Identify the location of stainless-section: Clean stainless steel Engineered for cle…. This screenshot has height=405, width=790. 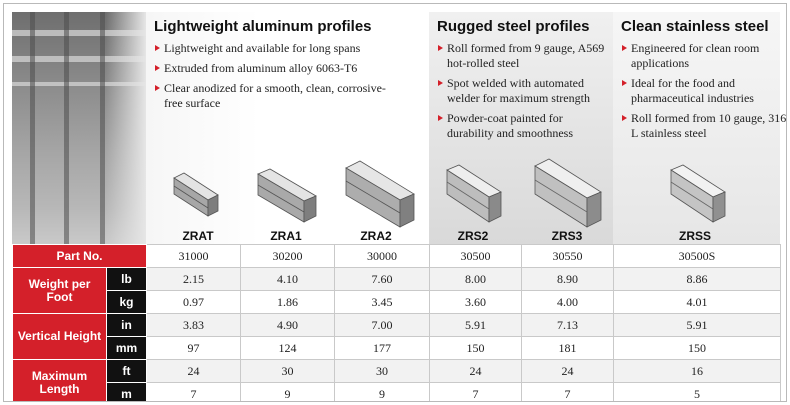
(699, 128).